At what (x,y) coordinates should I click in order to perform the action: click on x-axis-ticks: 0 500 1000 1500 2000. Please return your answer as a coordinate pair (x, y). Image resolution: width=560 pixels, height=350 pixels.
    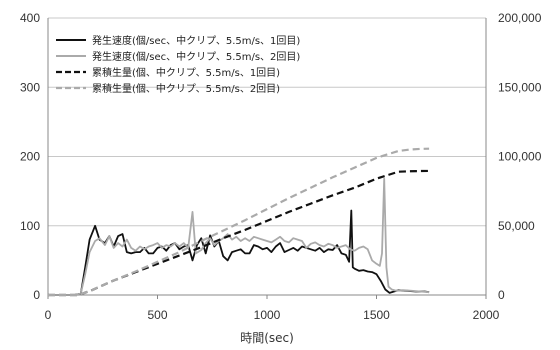
    Looking at the image, I should click on (272, 308).